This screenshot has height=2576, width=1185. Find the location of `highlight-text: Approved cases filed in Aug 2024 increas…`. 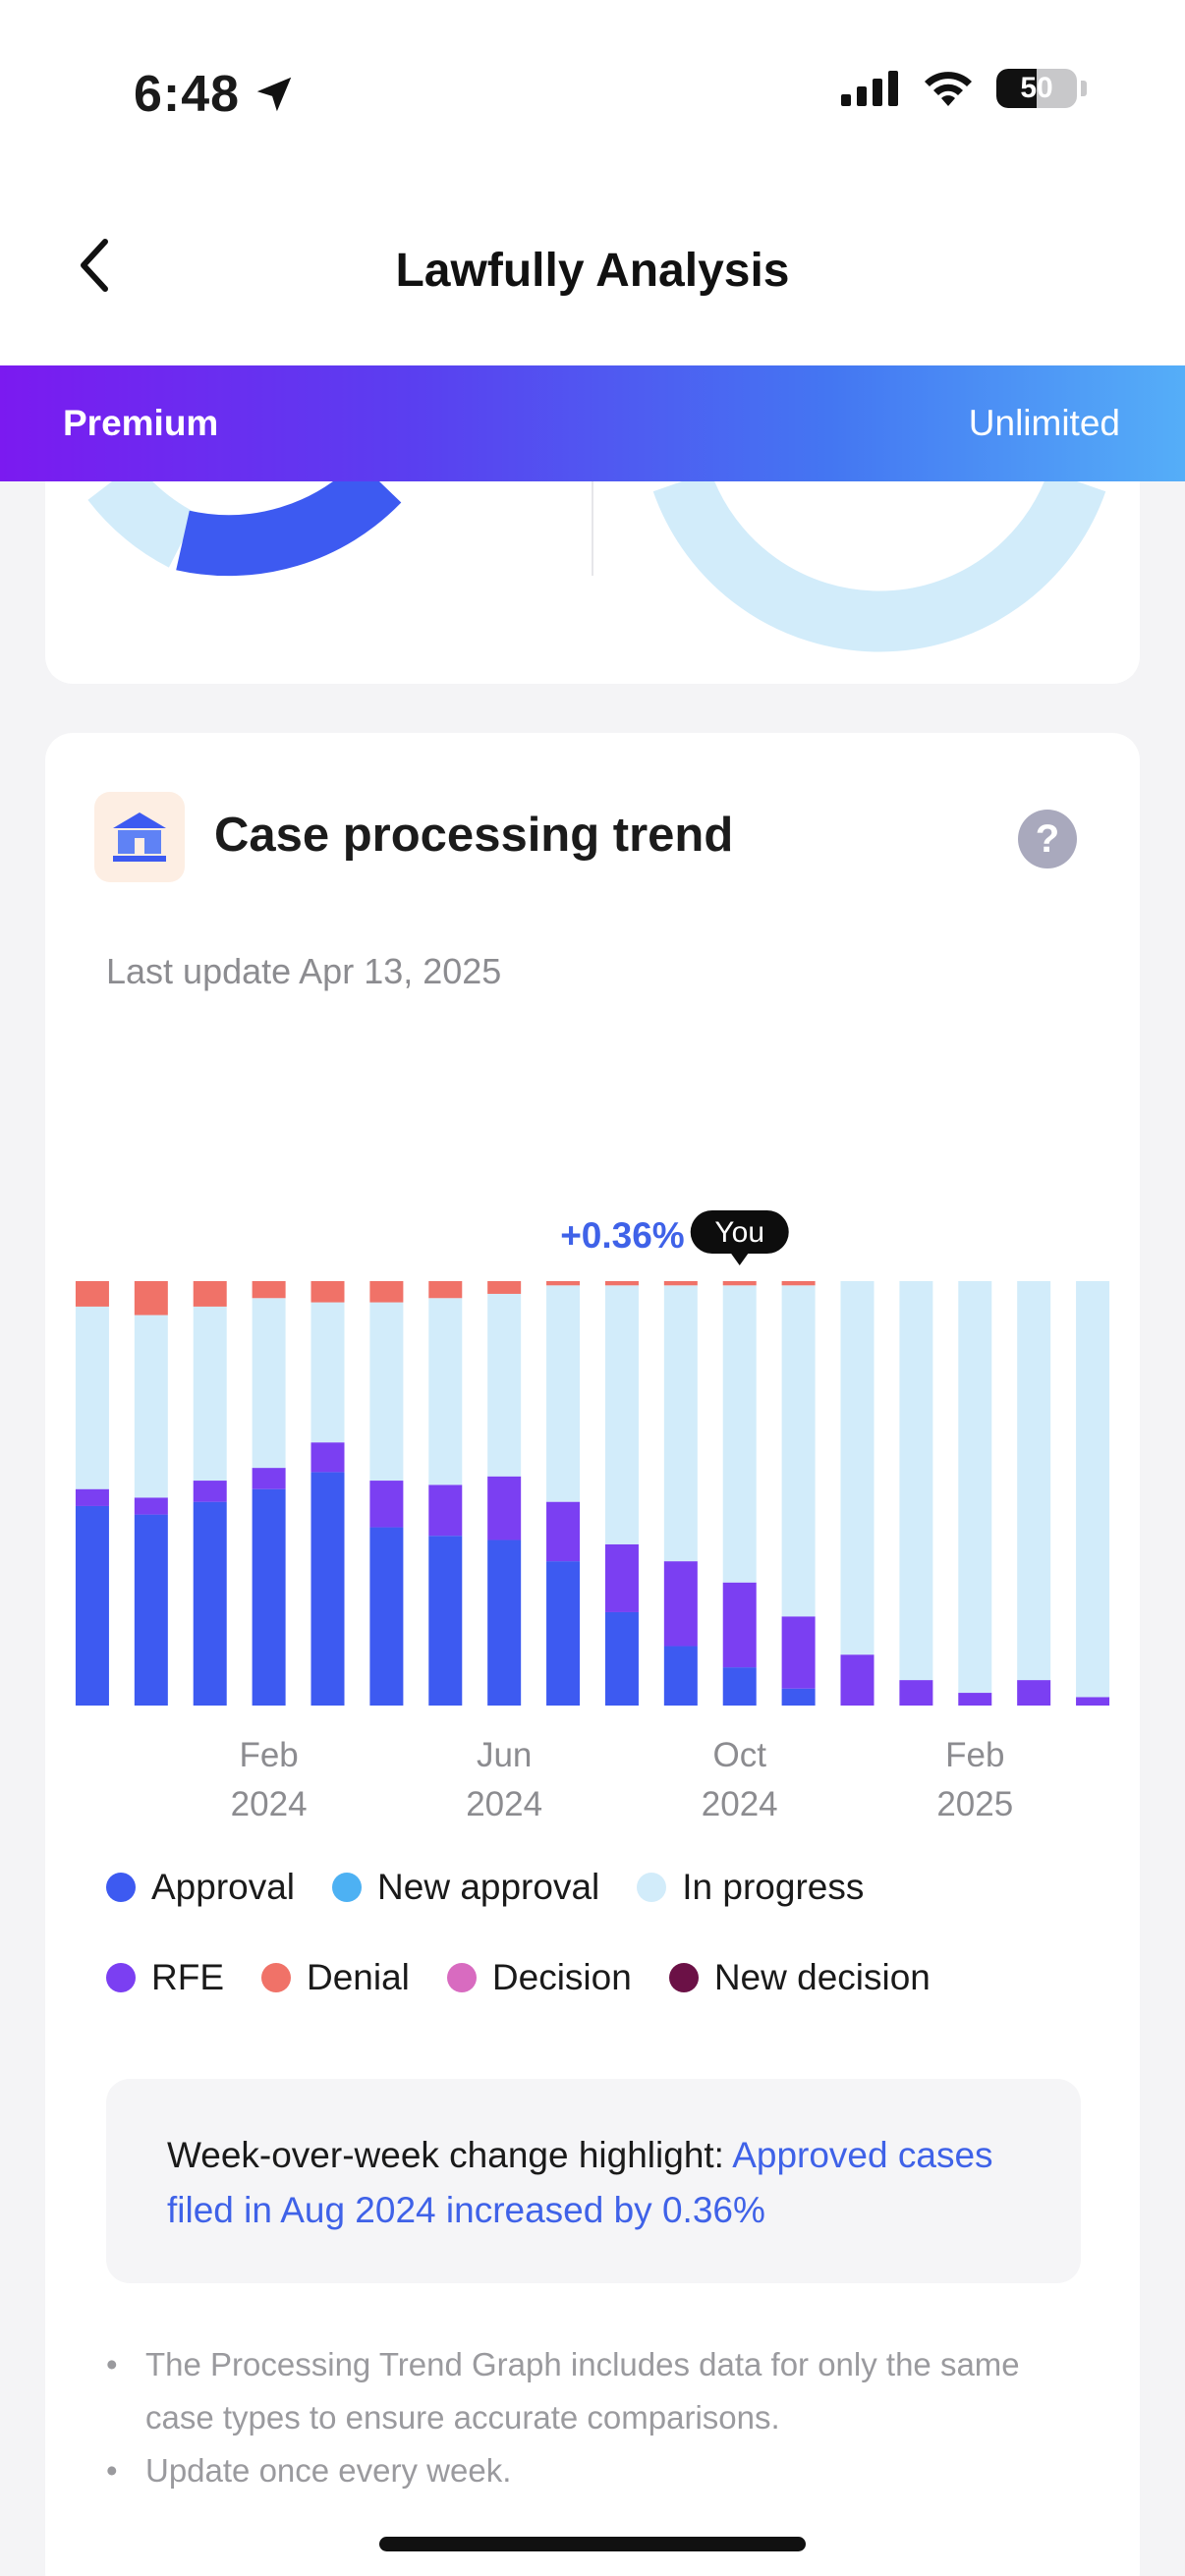

highlight-text: Approved cases filed in Aug 2024 increas… is located at coordinates (580, 2182).